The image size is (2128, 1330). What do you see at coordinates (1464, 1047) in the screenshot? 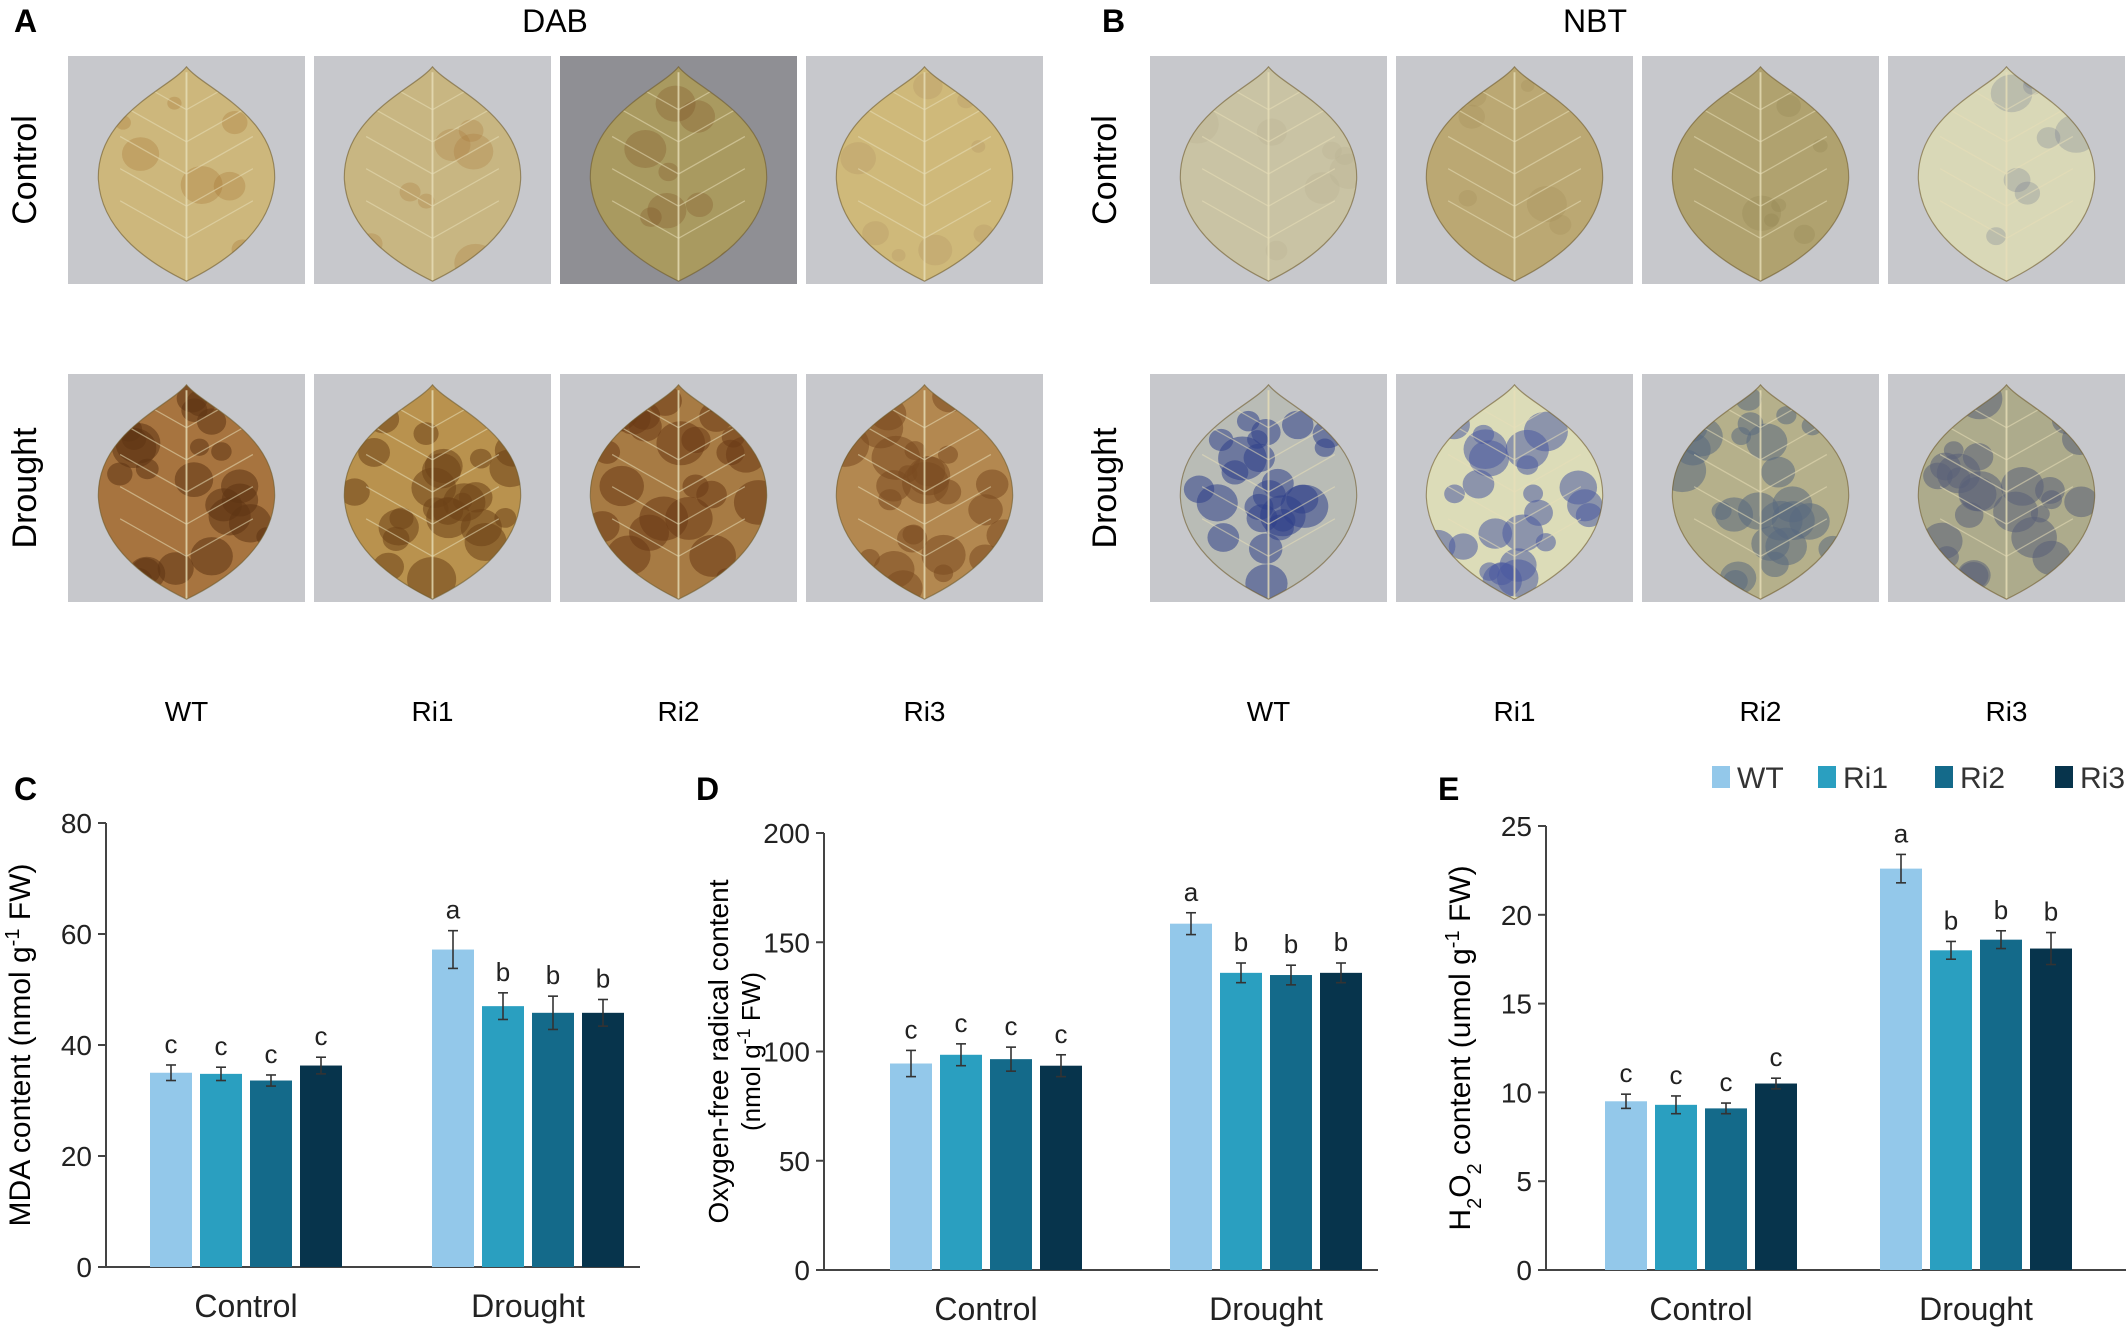
I see `y-axis-label: H2O2 content (umol g-1 FW)` at bounding box center [1464, 1047].